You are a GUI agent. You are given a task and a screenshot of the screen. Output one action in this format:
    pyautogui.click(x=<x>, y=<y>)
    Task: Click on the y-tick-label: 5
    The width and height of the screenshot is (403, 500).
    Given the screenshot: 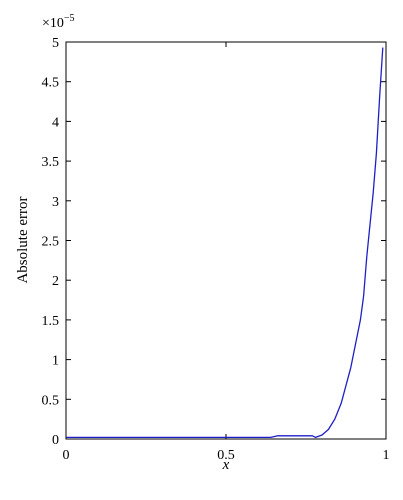 What is the action you would take?
    pyautogui.click(x=55, y=43)
    